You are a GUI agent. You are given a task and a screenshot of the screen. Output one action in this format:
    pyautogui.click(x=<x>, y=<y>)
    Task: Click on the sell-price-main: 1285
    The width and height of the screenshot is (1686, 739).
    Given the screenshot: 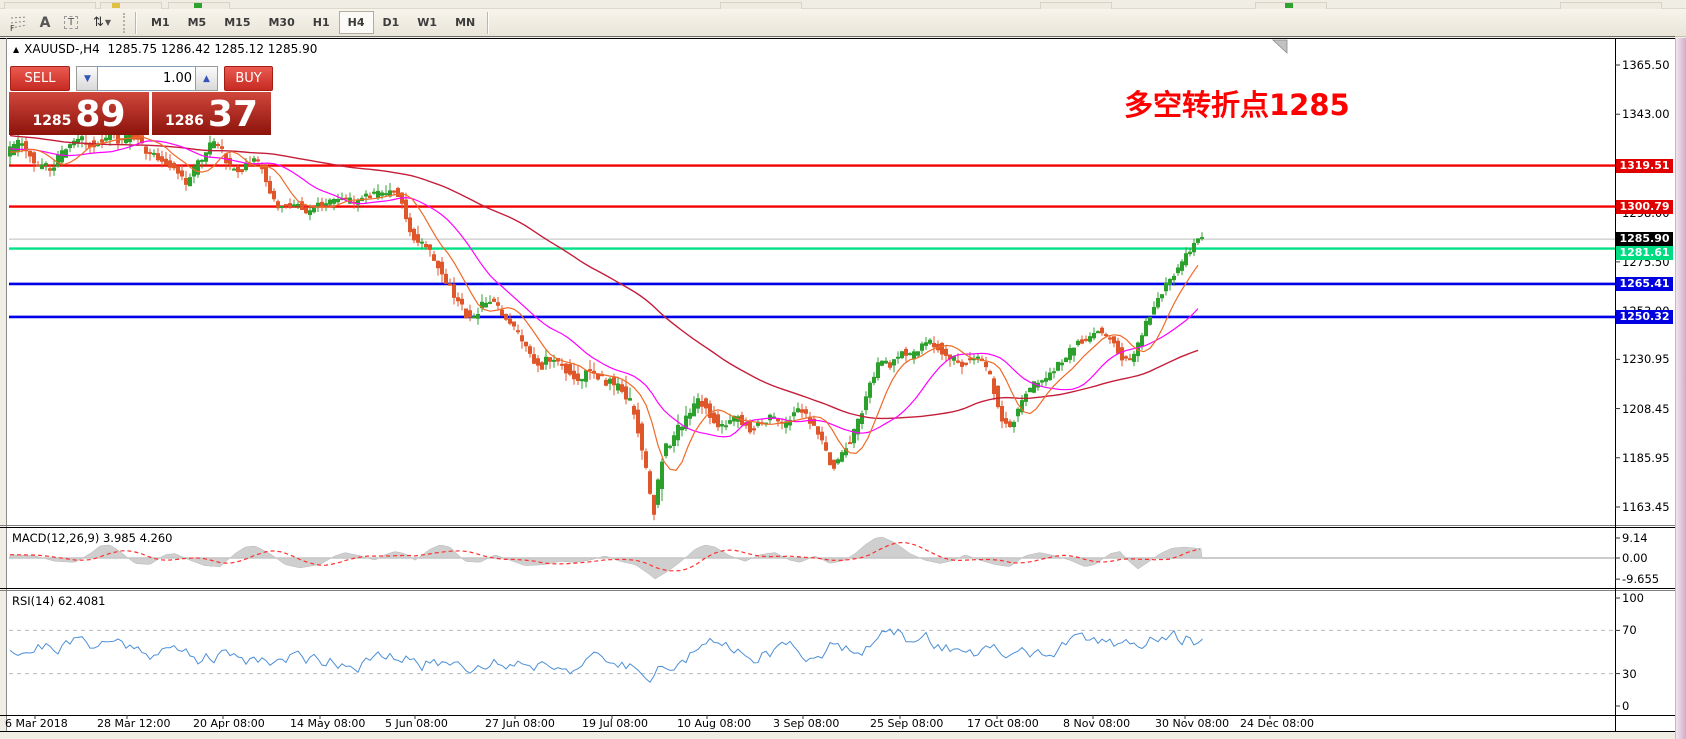 What is the action you would take?
    pyautogui.click(x=52, y=121)
    